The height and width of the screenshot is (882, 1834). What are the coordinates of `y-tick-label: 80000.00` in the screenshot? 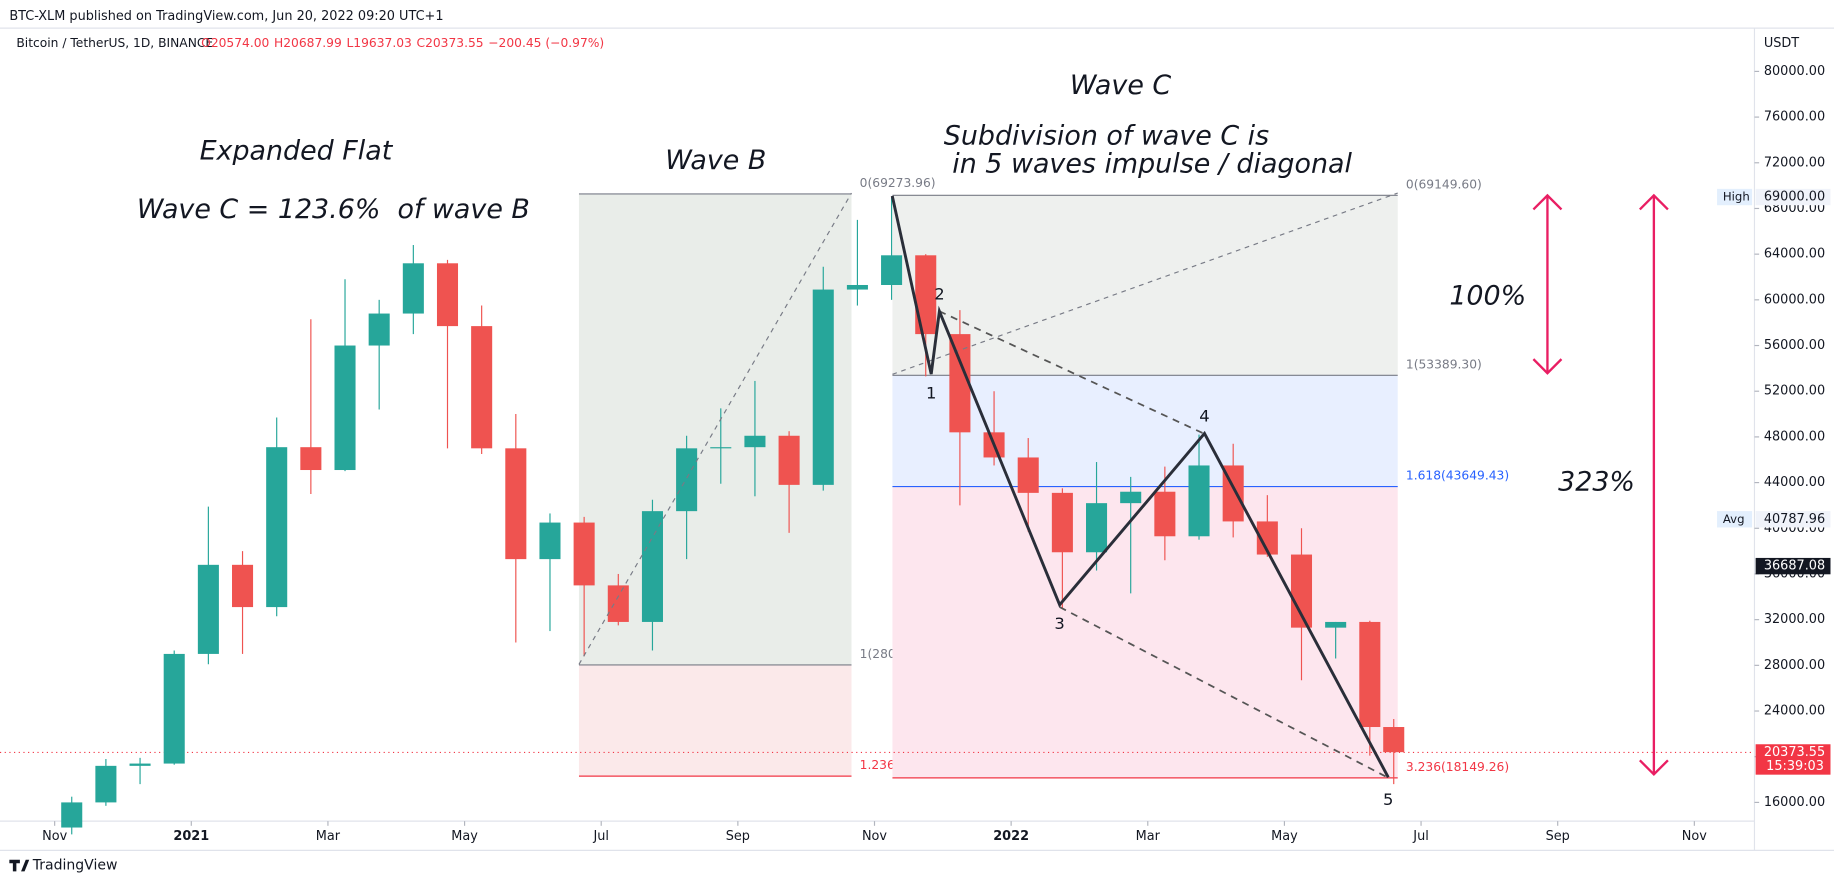 It's located at (1794, 71).